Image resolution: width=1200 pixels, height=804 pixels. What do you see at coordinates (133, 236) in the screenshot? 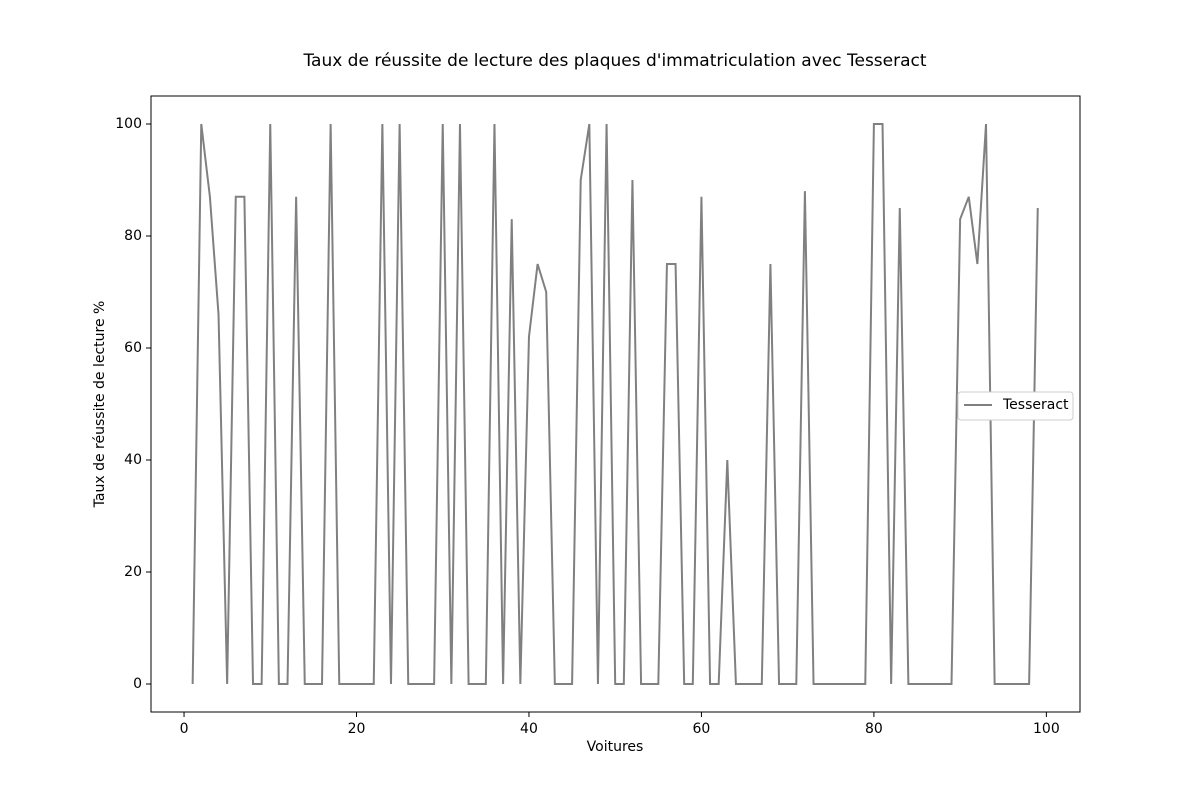
I see `y-tick-label: 80` at bounding box center [133, 236].